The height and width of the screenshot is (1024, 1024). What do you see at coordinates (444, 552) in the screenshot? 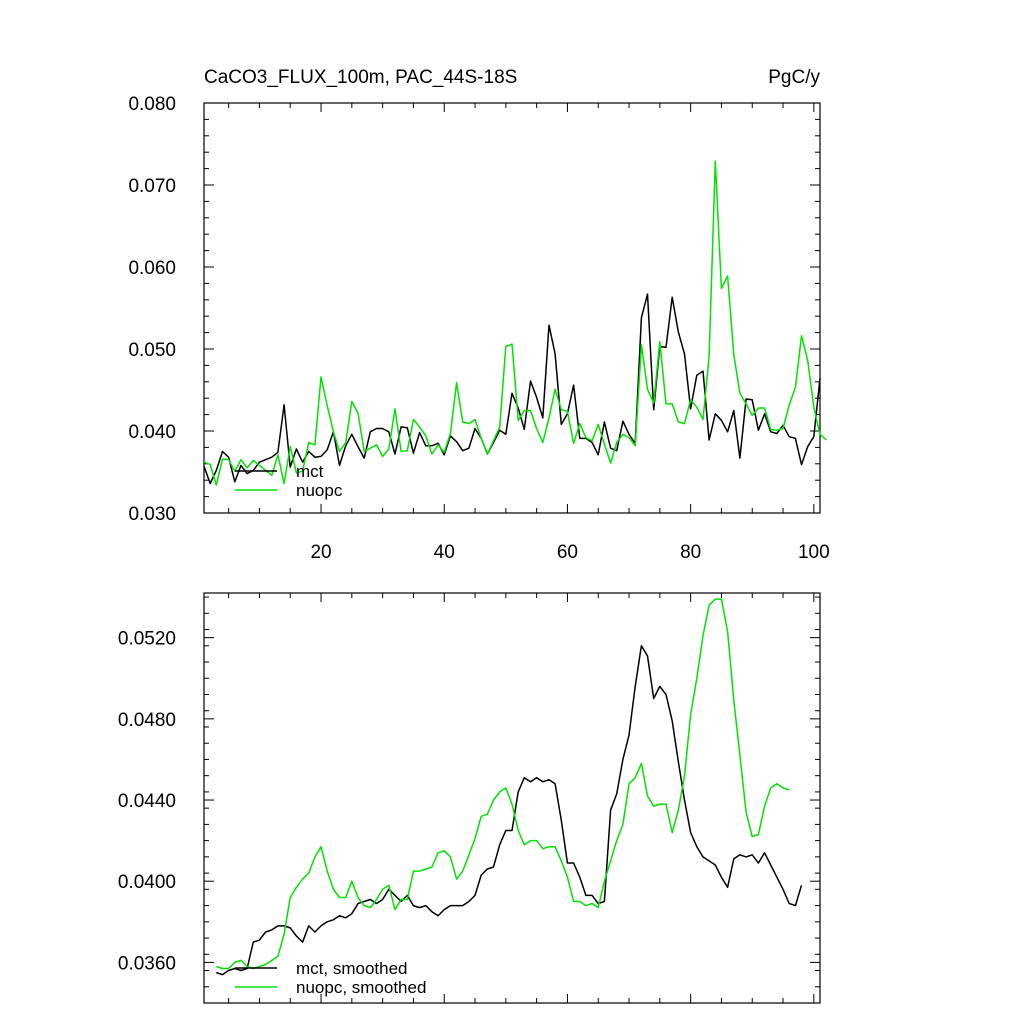
I see `x-tick-label: 40` at bounding box center [444, 552].